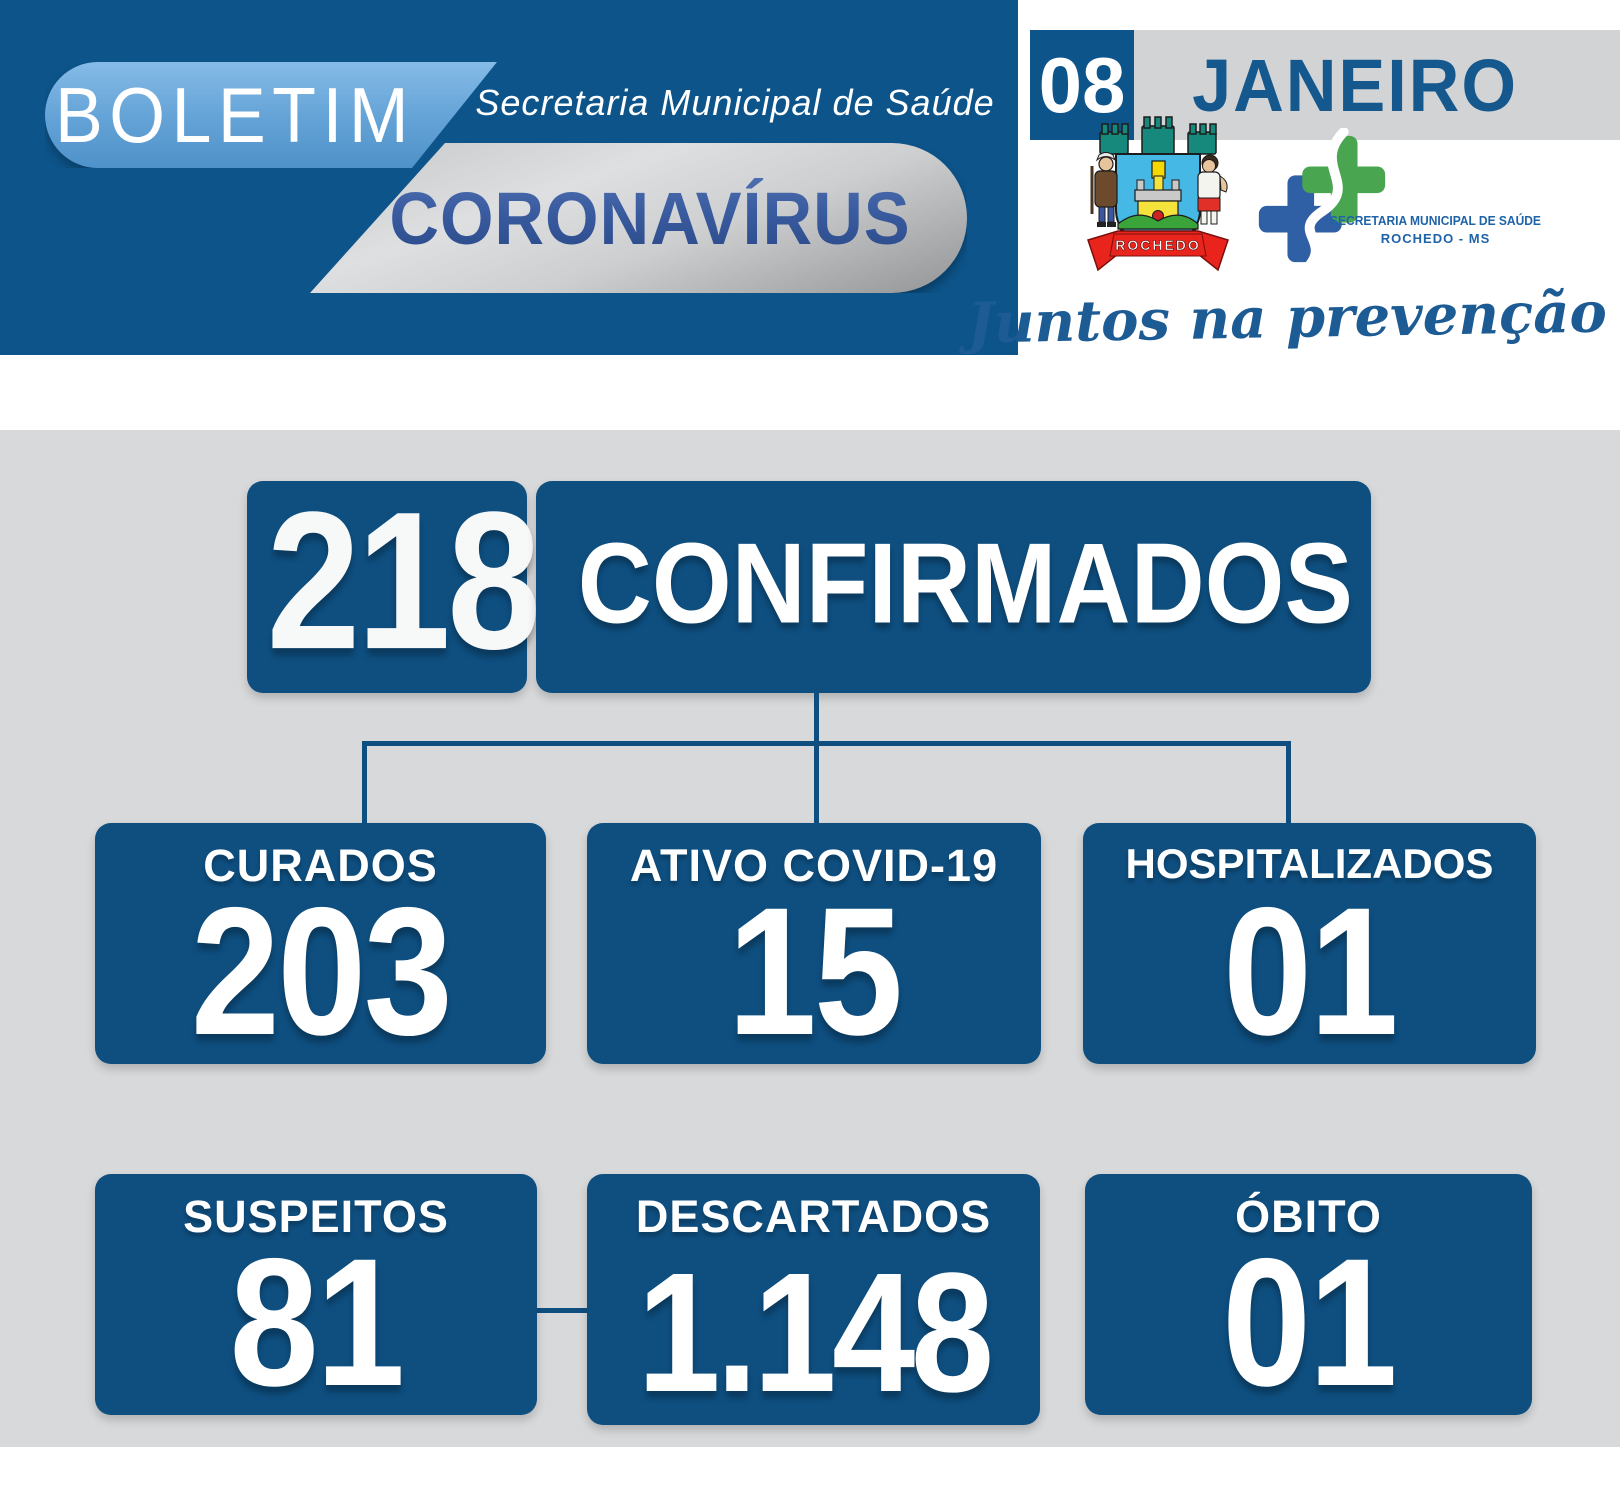 The height and width of the screenshot is (1500, 1620). I want to click on stat-value: 203, so click(321, 970).